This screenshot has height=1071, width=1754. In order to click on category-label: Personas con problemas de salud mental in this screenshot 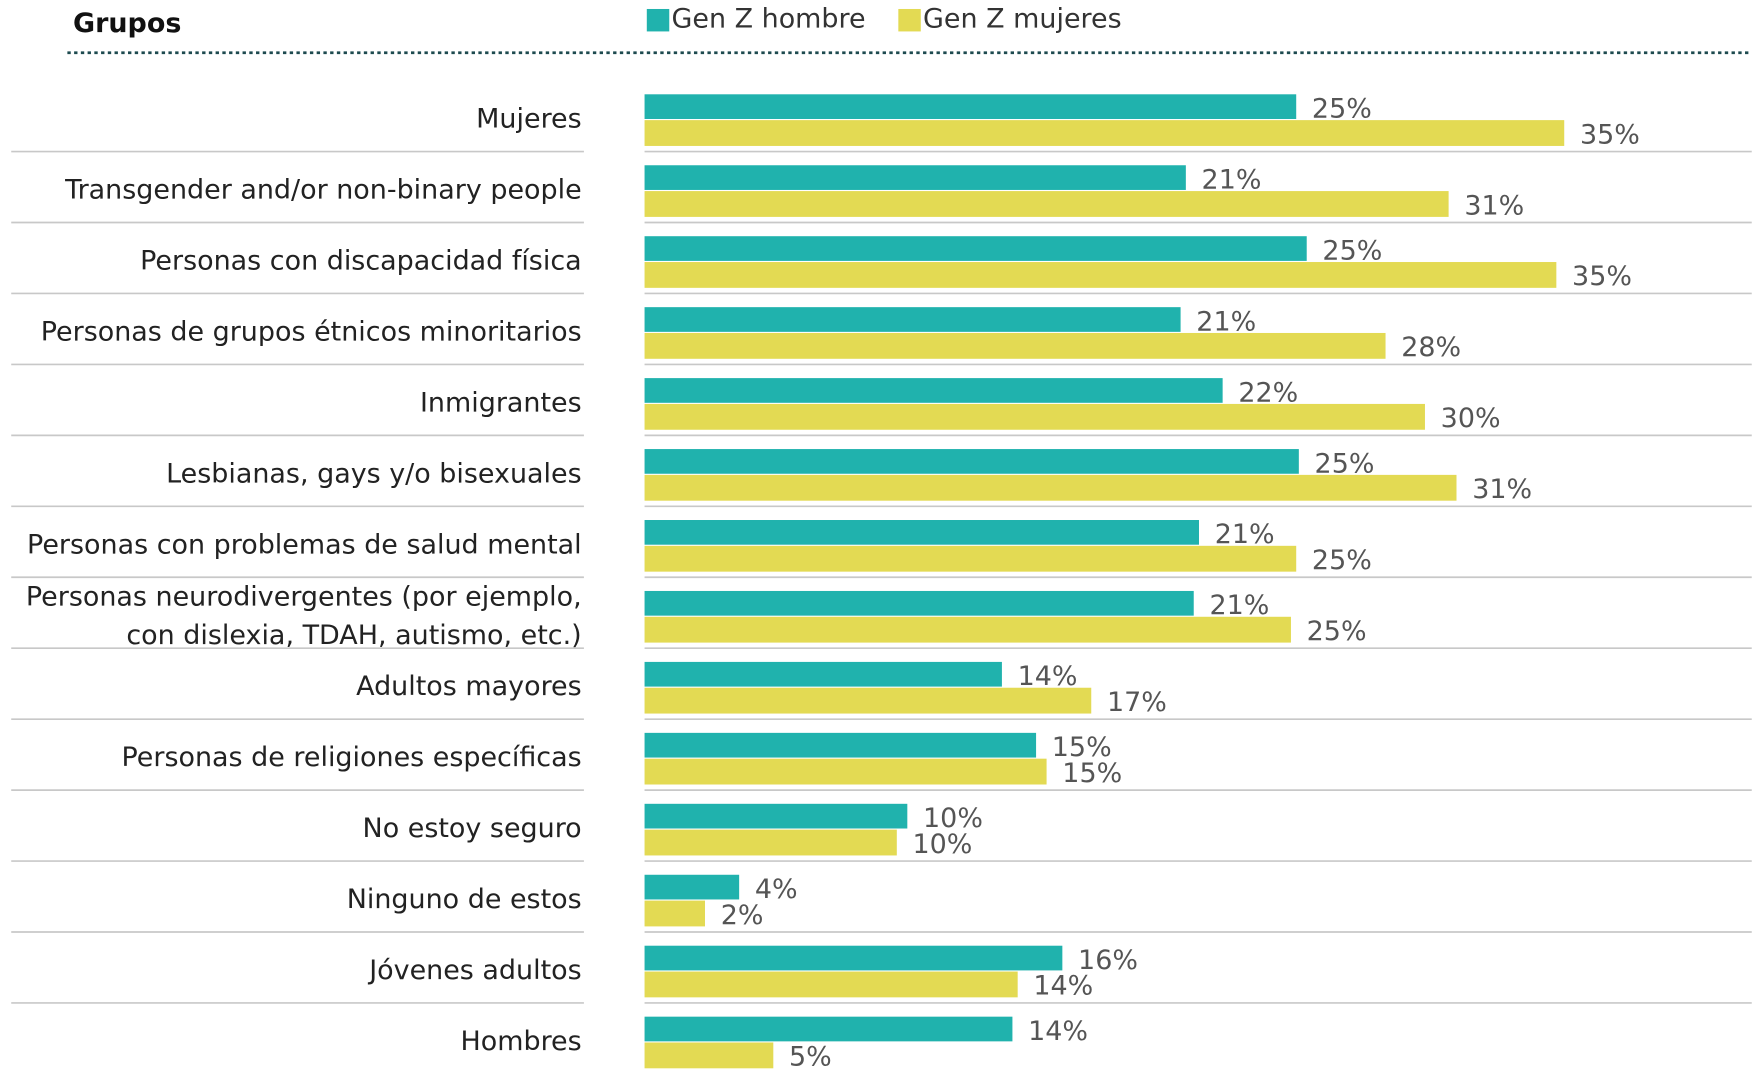, I will do `click(304, 544)`.